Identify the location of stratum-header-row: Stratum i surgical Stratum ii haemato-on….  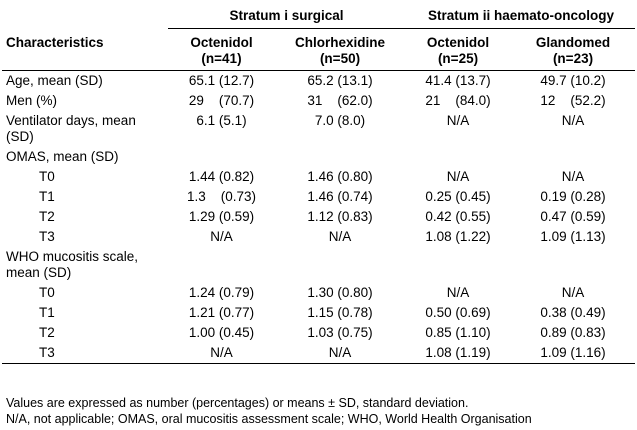
(319, 16).